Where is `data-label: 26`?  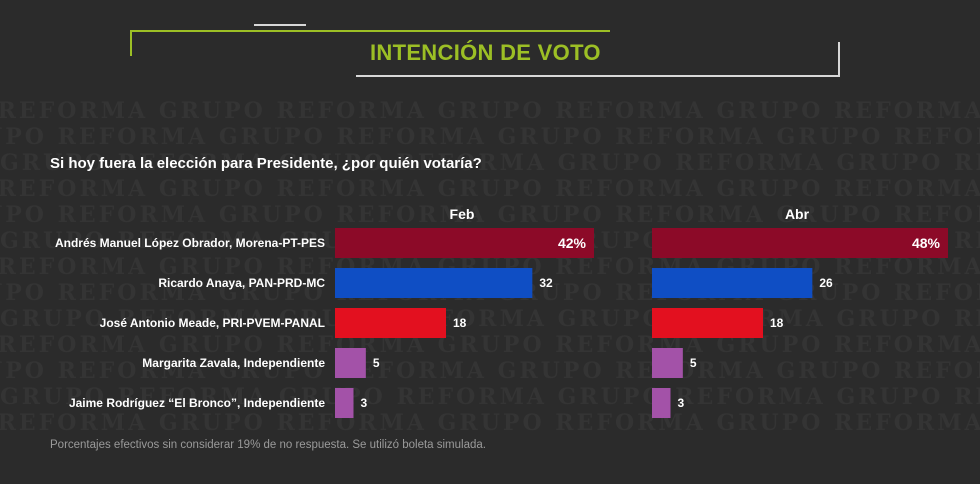 data-label: 26 is located at coordinates (826, 283).